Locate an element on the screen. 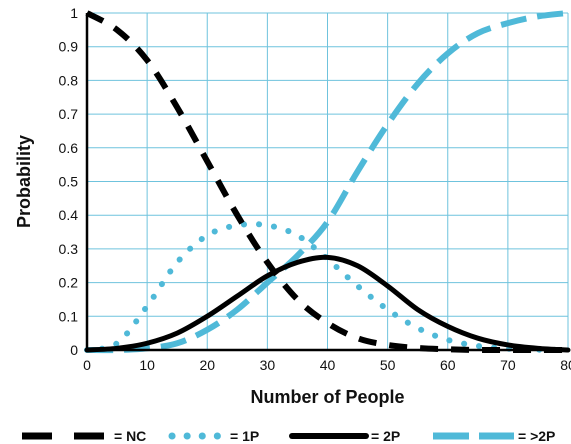 The image size is (571, 444). x-tick-label: 70 is located at coordinates (508, 365).